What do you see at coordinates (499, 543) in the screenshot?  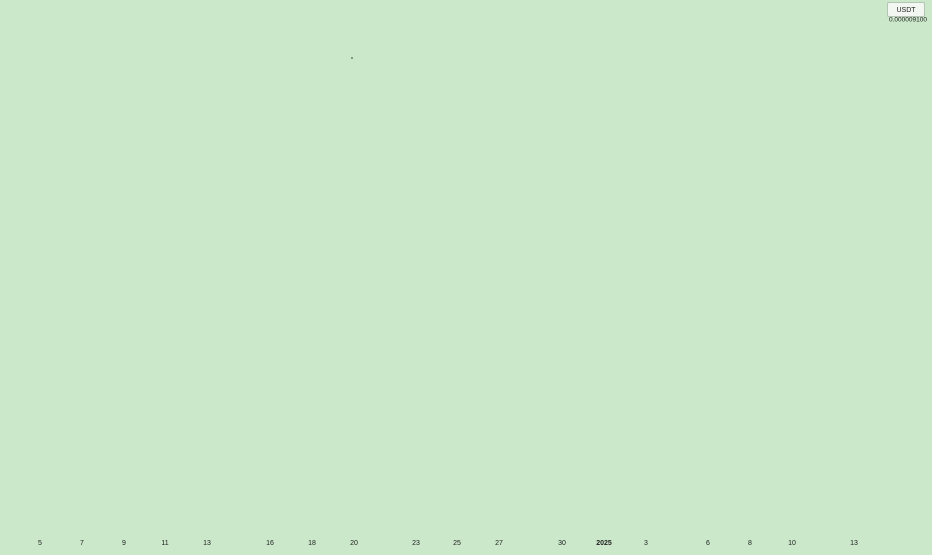 I see `x-tick-label: 27` at bounding box center [499, 543].